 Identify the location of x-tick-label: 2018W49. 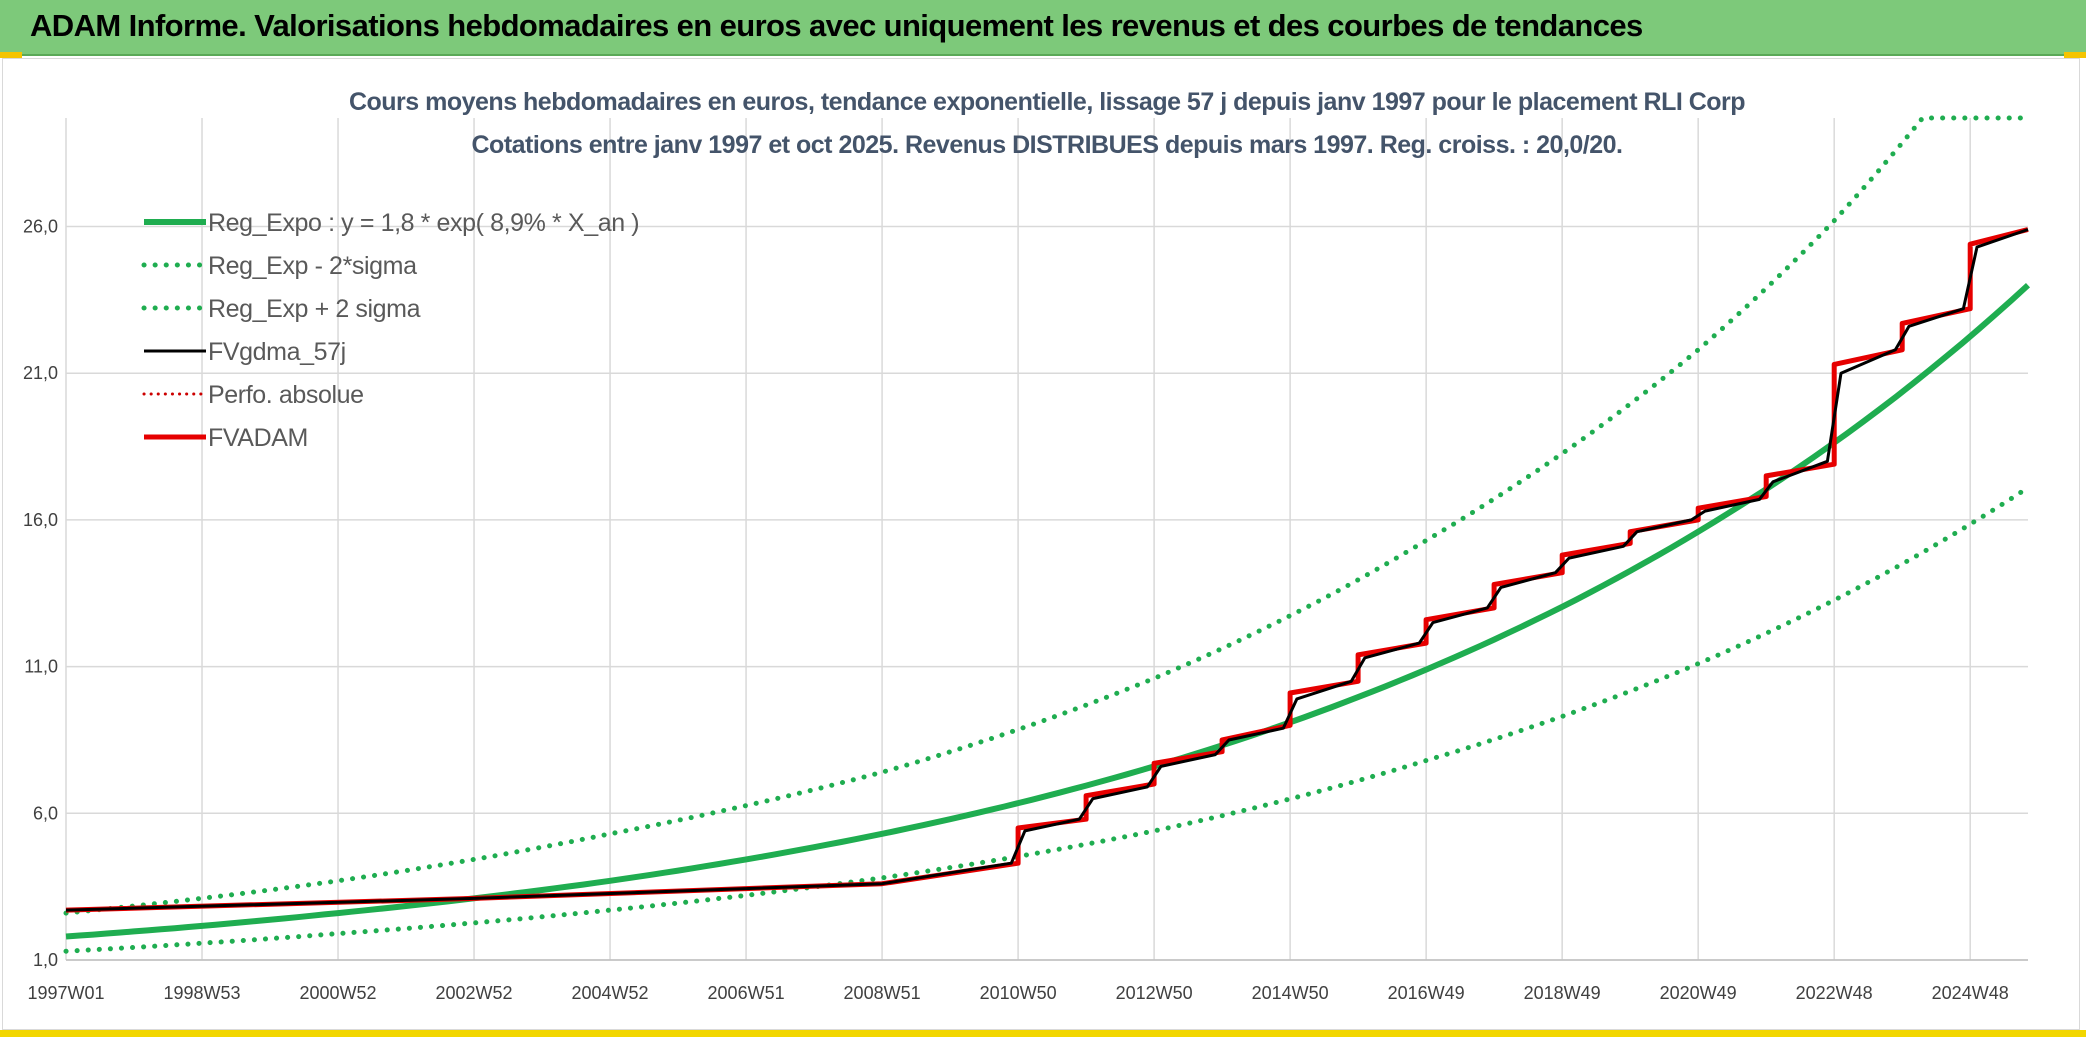
(1562, 993).